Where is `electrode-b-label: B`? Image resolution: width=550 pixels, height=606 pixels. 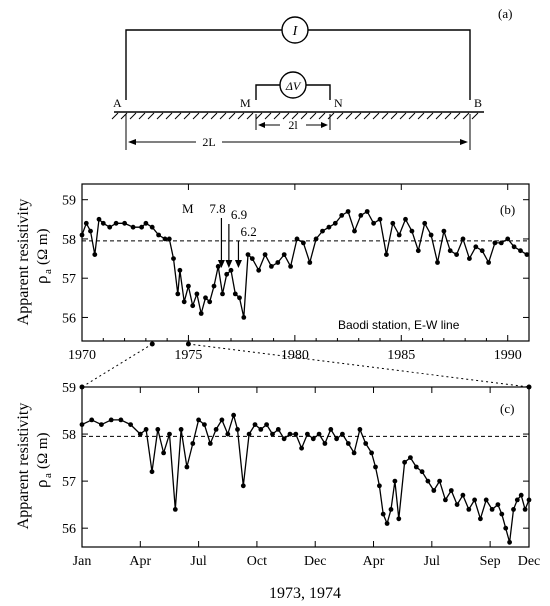
electrode-b-label: B is located at coordinates (478, 103).